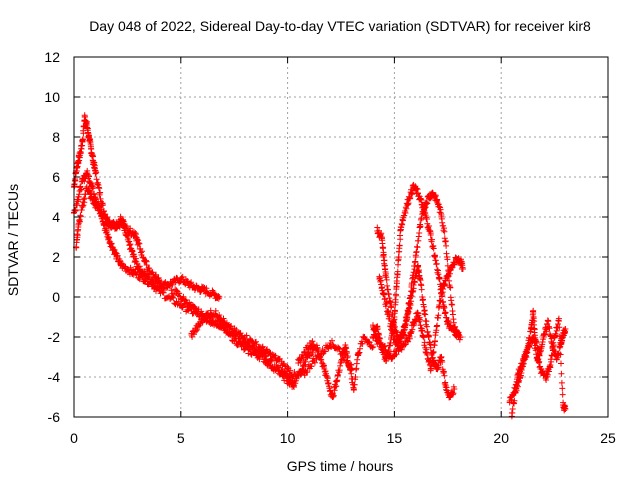  Describe the element at coordinates (181, 438) in the screenshot. I see `x-tick-label: 5` at that location.